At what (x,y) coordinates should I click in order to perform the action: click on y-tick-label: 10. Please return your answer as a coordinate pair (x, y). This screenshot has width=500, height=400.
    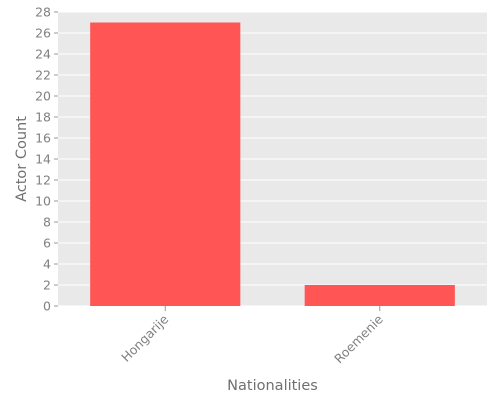
    Looking at the image, I should click on (43, 201).